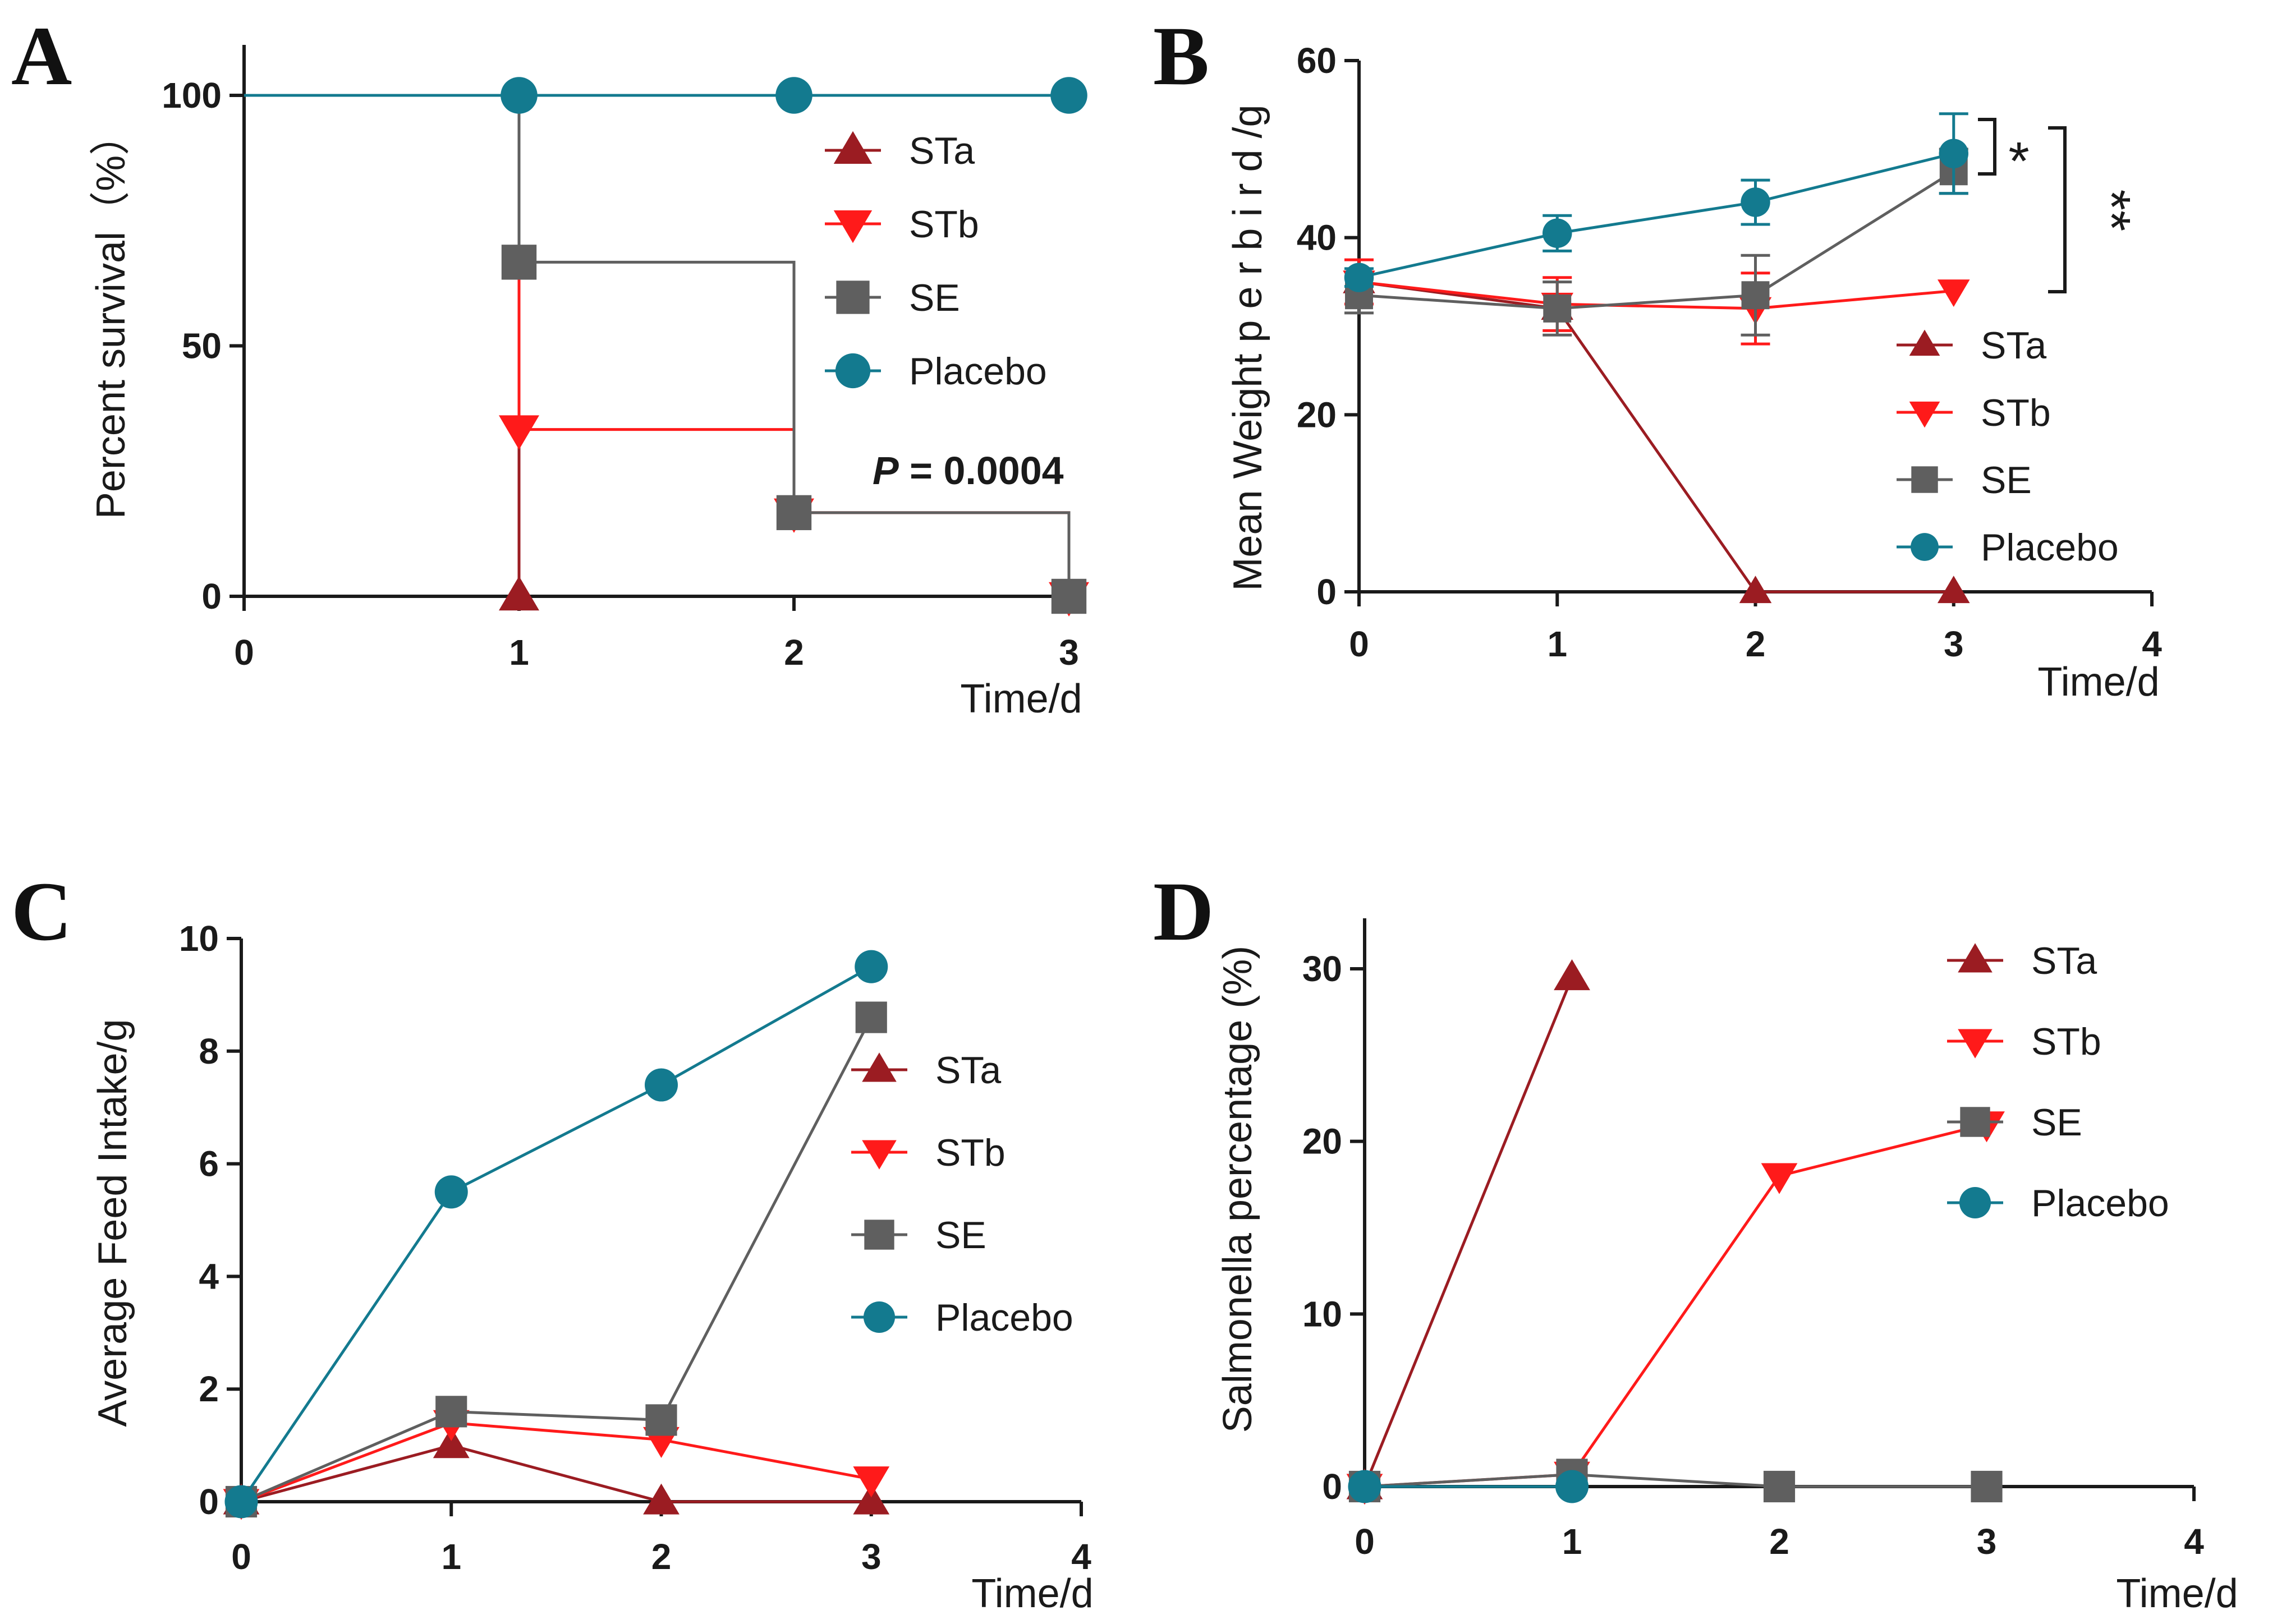 This screenshot has width=2277, height=1624. I want to click on y-tick-label: 40, so click(1317, 238).